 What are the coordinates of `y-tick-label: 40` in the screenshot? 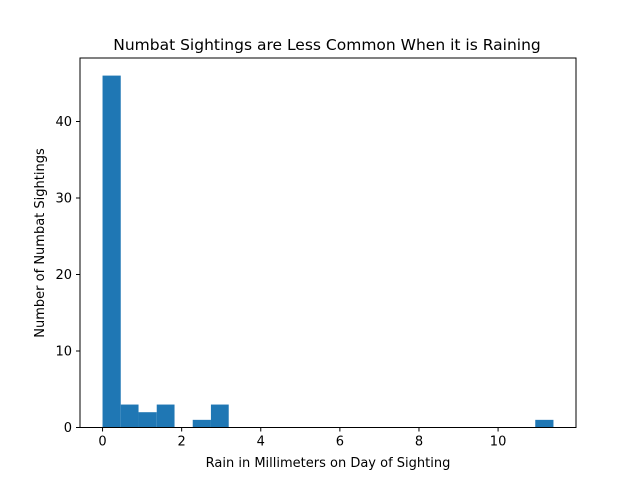 It's located at (63, 122).